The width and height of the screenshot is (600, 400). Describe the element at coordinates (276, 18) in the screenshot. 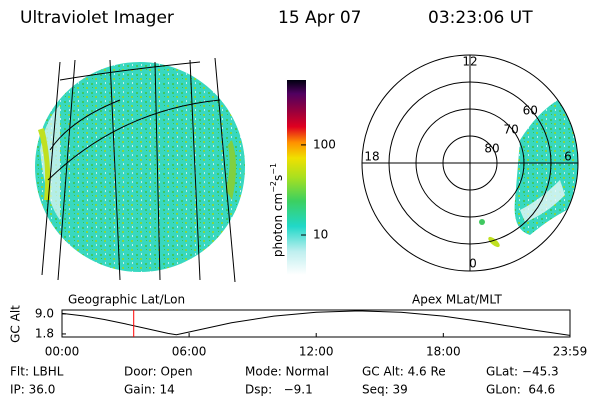

I see `header: Ultraviolet Imager 15 Apr 07 03:23:06 UT` at that location.